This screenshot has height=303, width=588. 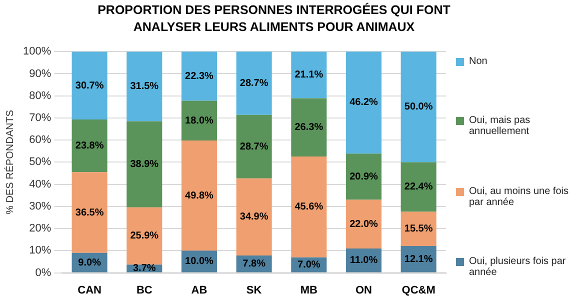 I want to click on y-tick-label: 20%, so click(x=40, y=228).